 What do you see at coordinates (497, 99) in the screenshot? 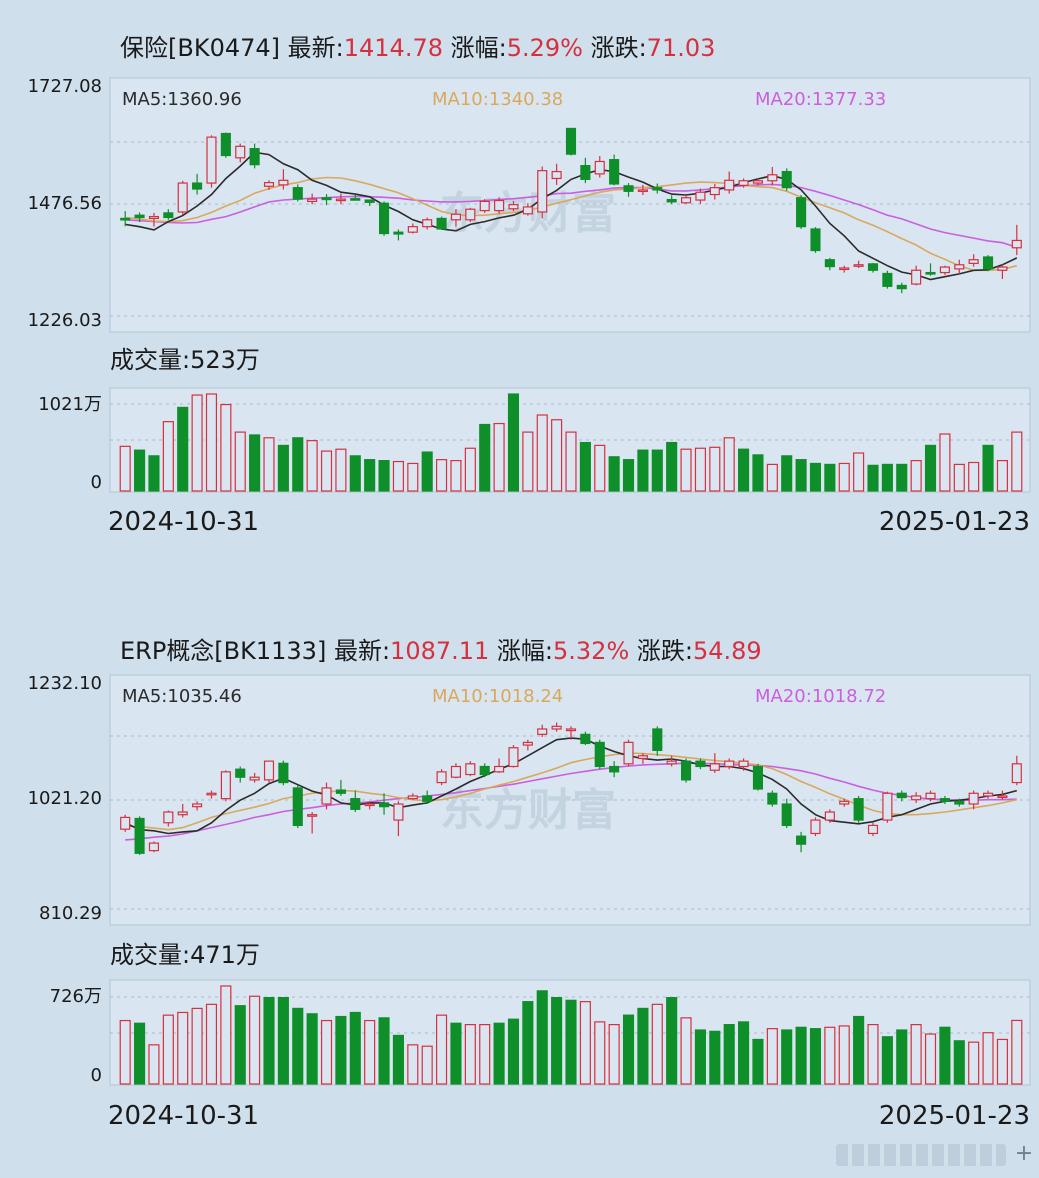
I see `ma10-label: MA10:1340.38` at bounding box center [497, 99].